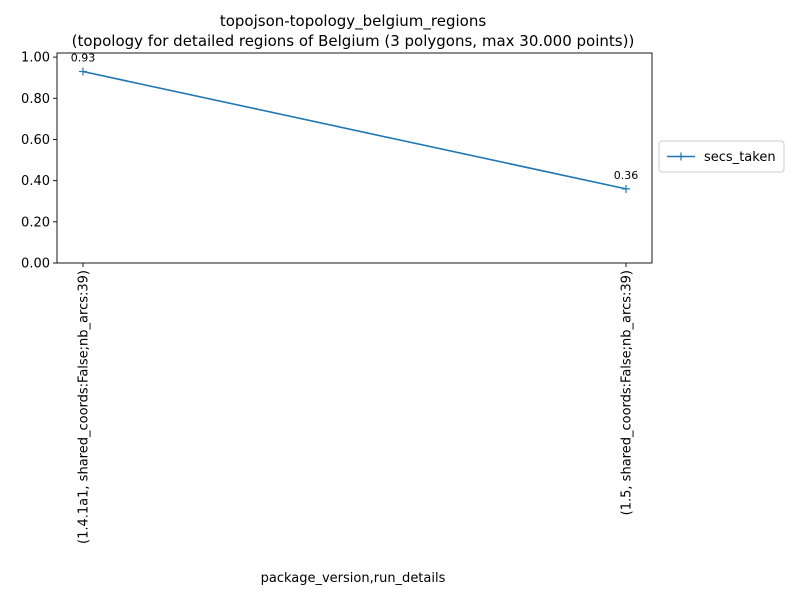  I want to click on y-tick-label: 0.60, so click(35, 140).